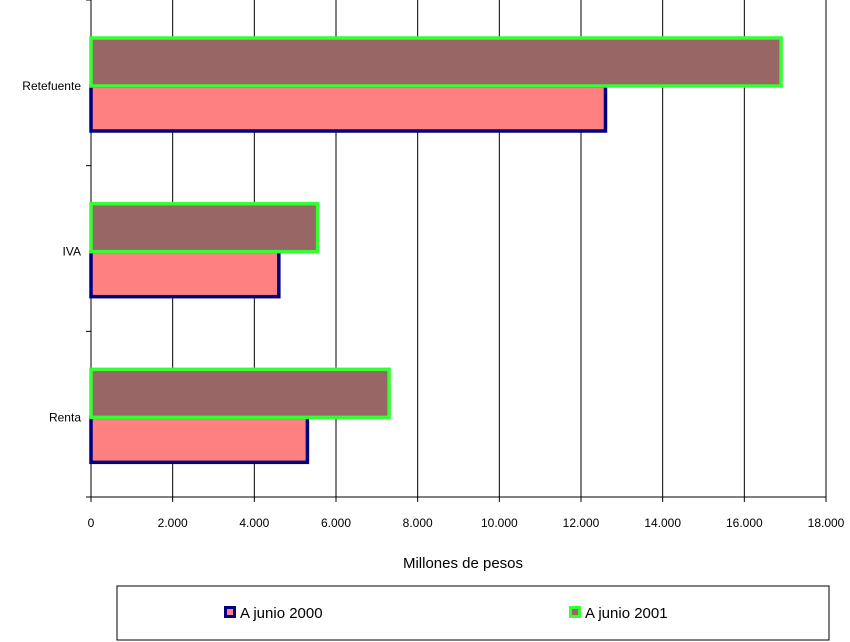 The height and width of the screenshot is (642, 850). I want to click on legend-label: A junio 2001, so click(626, 613).